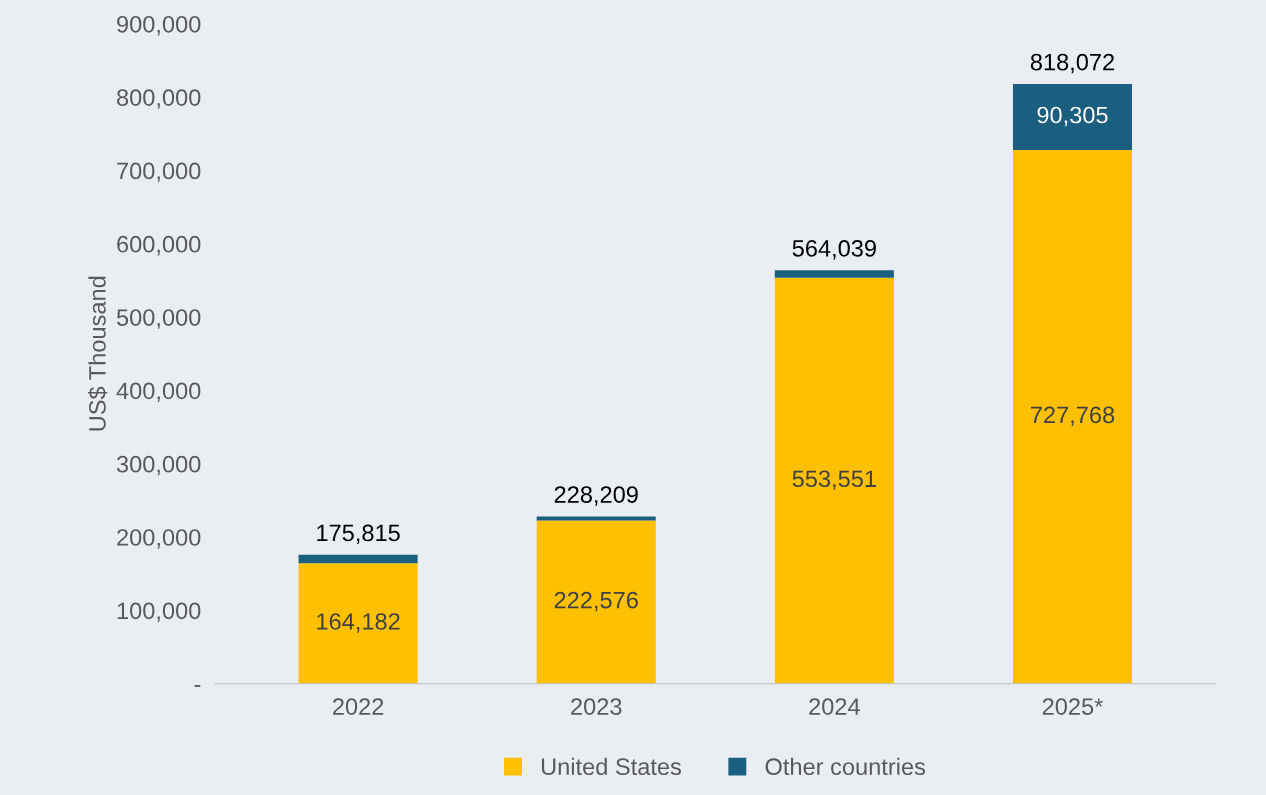 The width and height of the screenshot is (1266, 795). Describe the element at coordinates (358, 706) in the screenshot. I see `x-tick-label: 2022` at that location.